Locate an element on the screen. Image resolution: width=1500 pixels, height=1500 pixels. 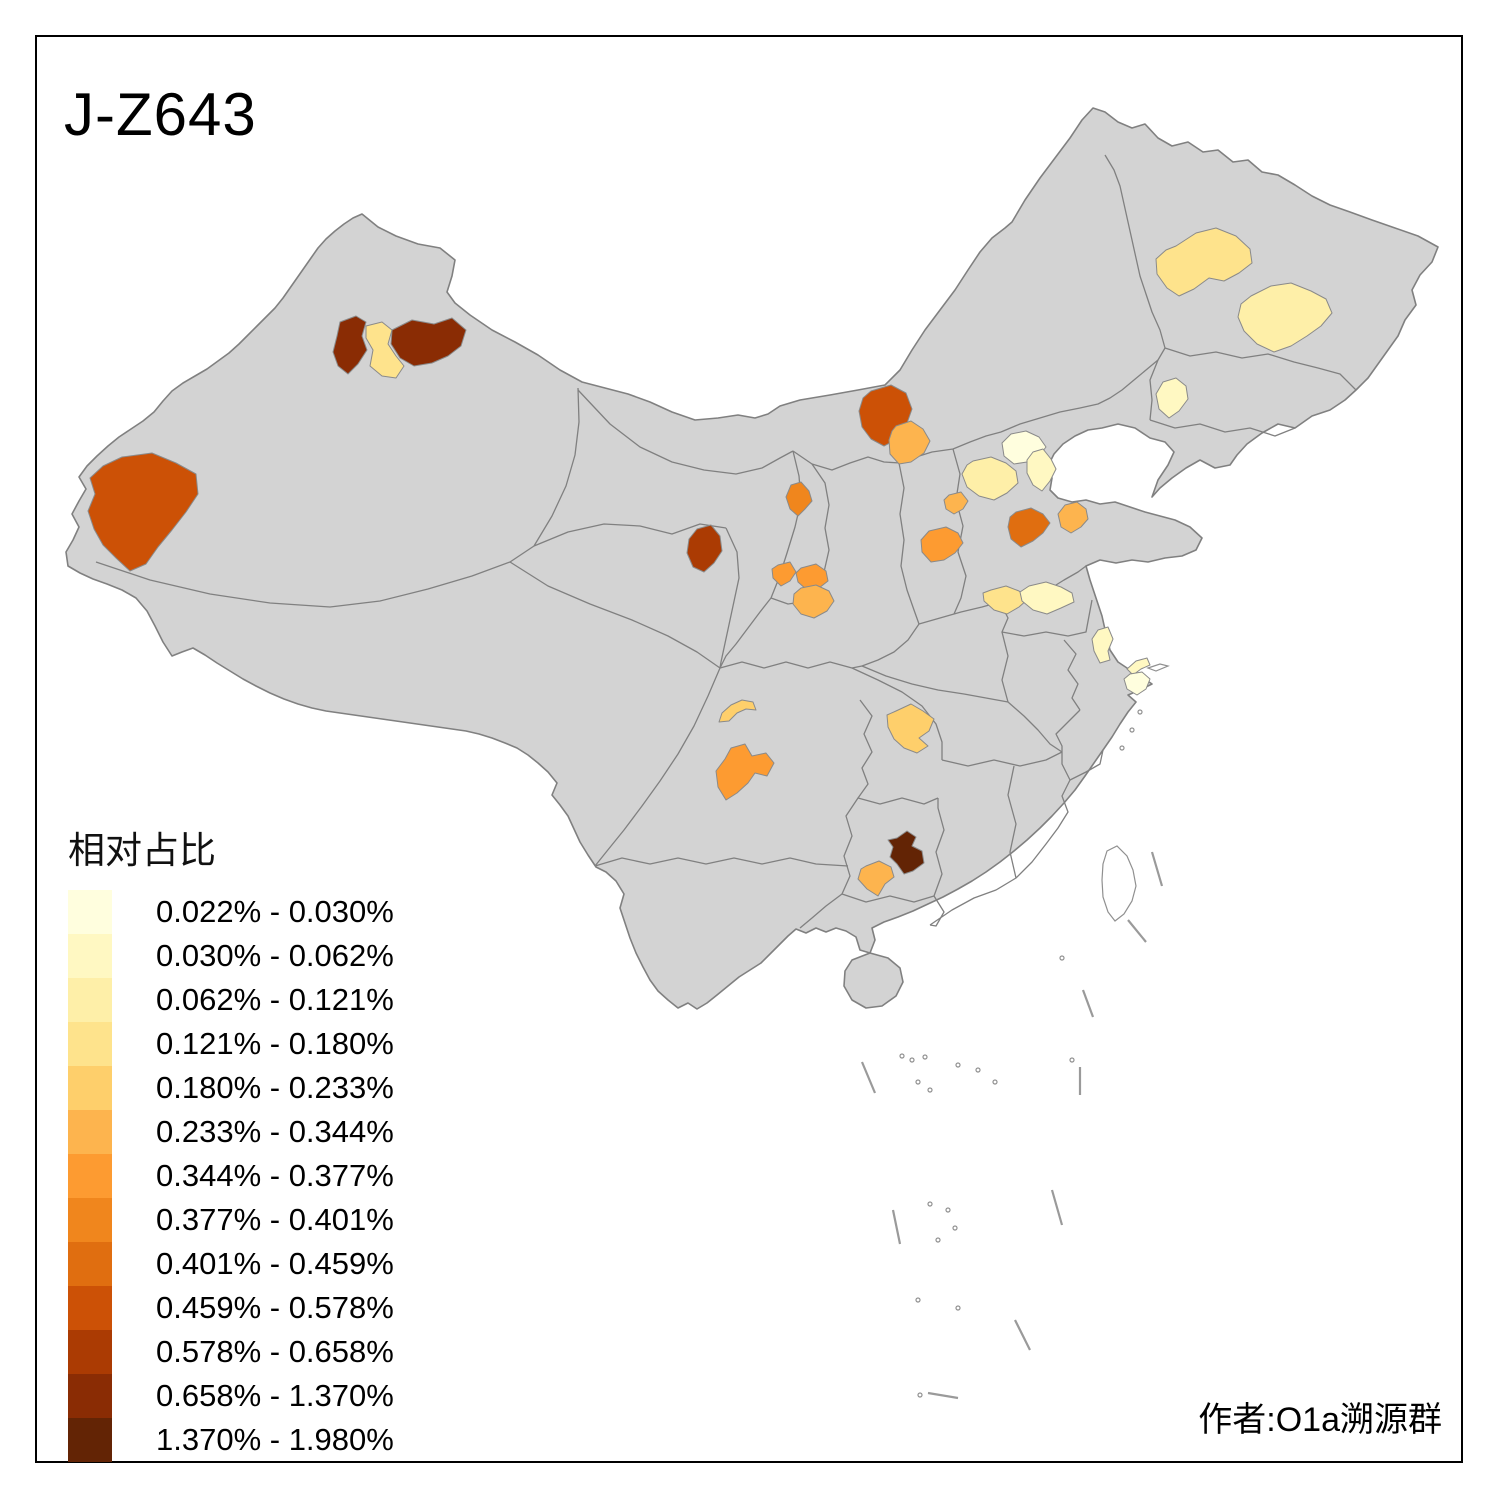
legend-label: 0.377% - 0.401% is located at coordinates (275, 1219).